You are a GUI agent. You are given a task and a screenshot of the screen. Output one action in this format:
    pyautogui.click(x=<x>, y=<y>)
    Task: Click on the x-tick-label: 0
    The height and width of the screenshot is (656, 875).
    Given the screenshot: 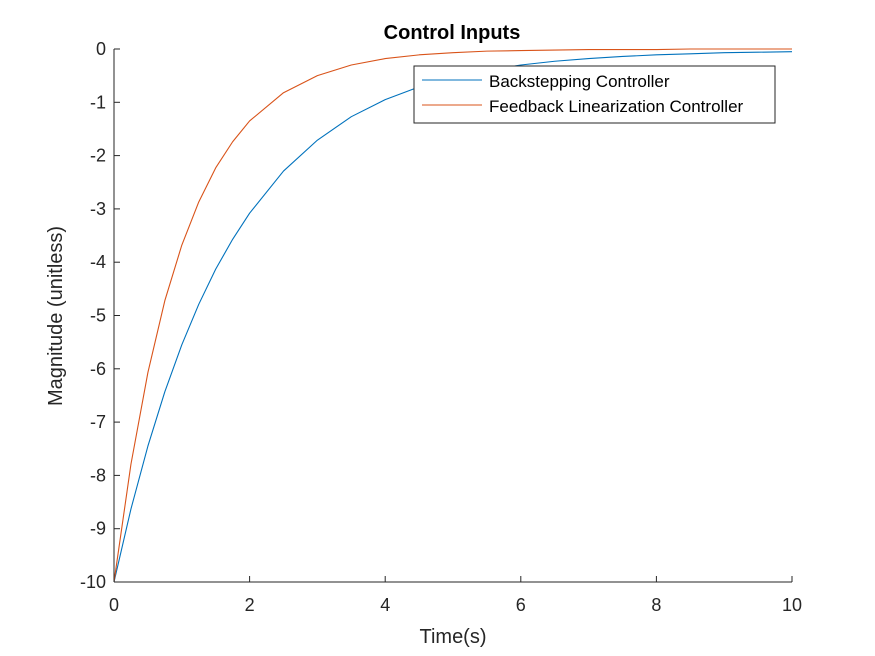 What is the action you would take?
    pyautogui.click(x=114, y=605)
    